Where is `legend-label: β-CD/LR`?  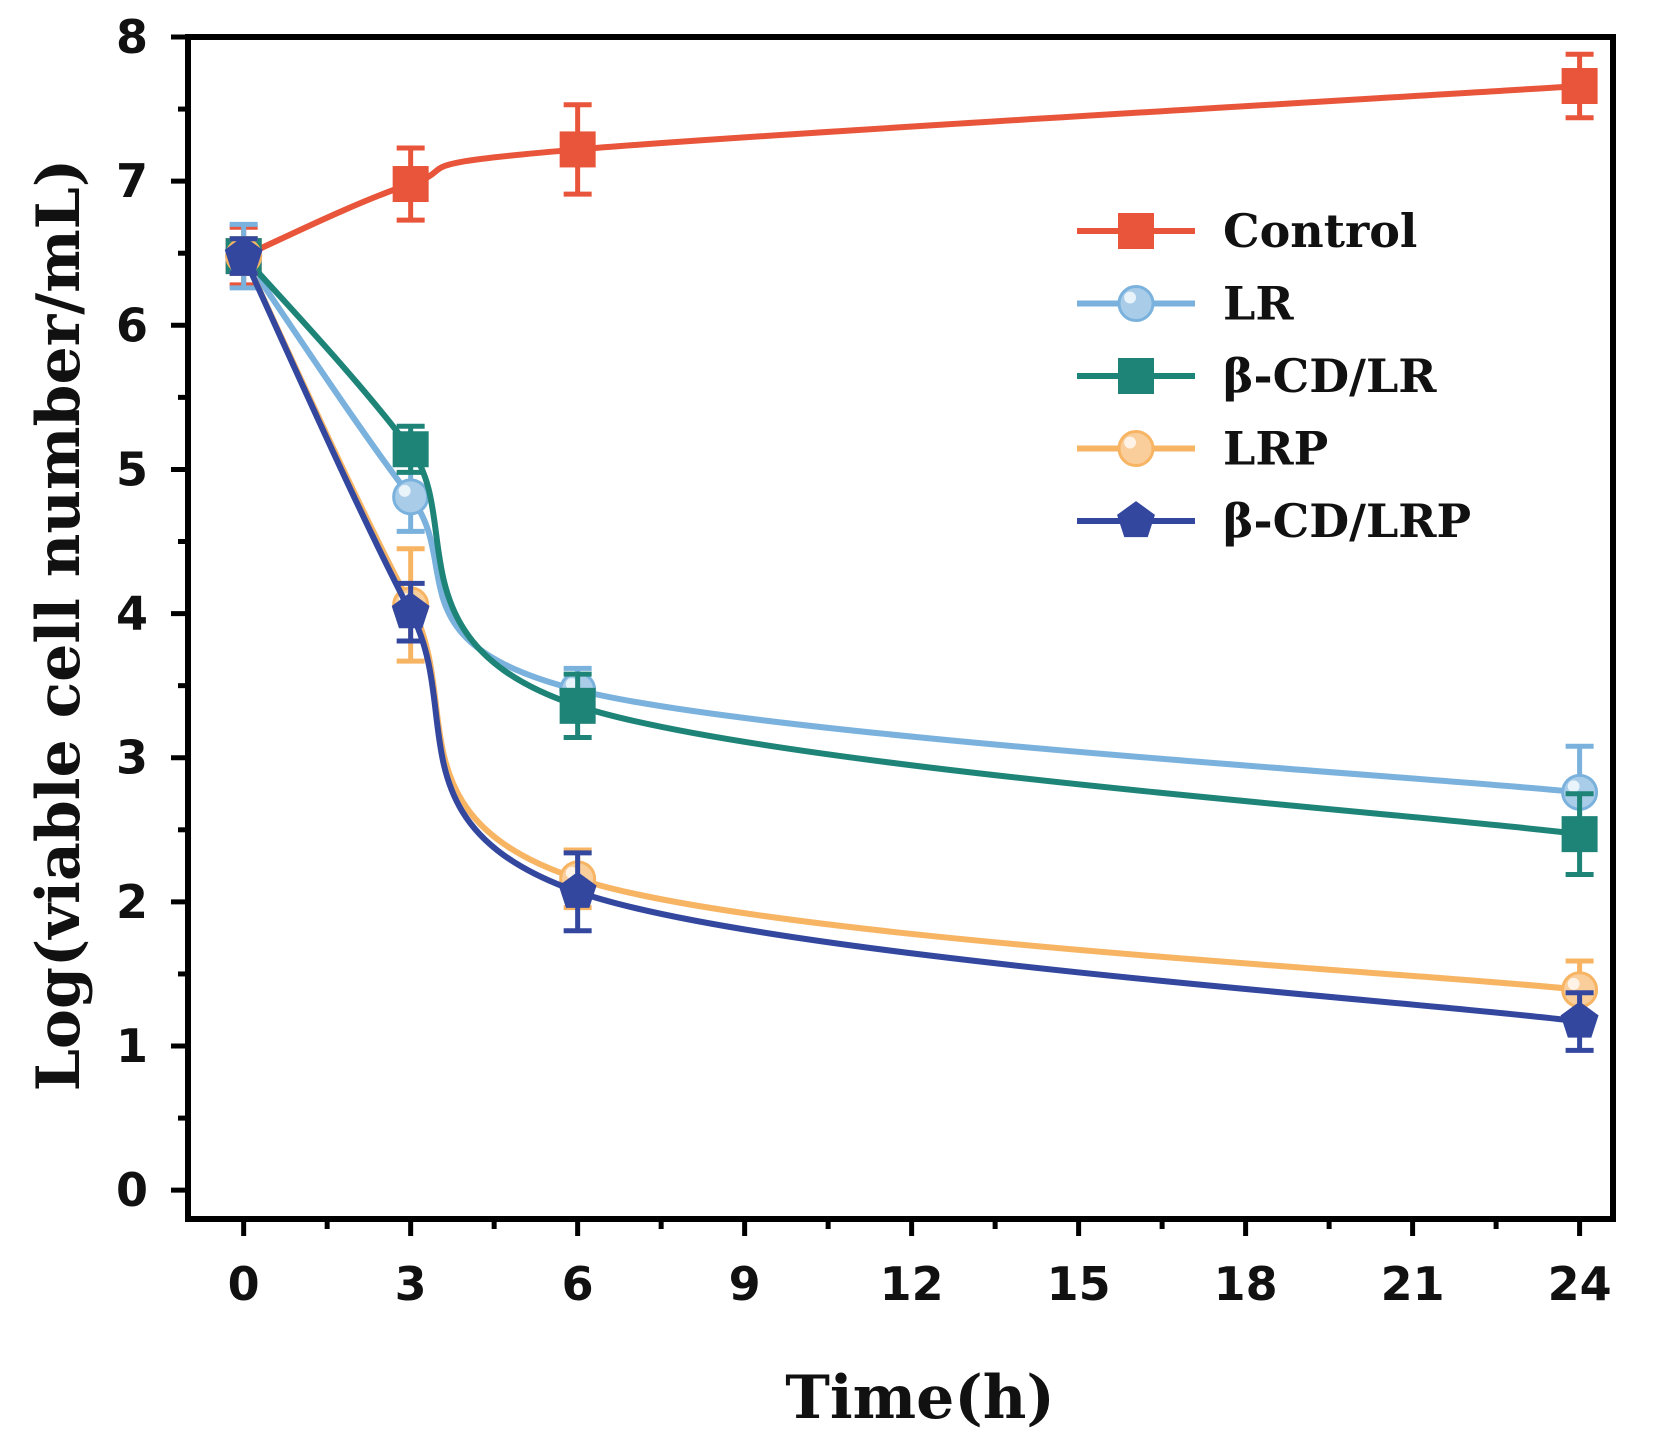 legend-label: β-CD/LR is located at coordinates (1330, 376).